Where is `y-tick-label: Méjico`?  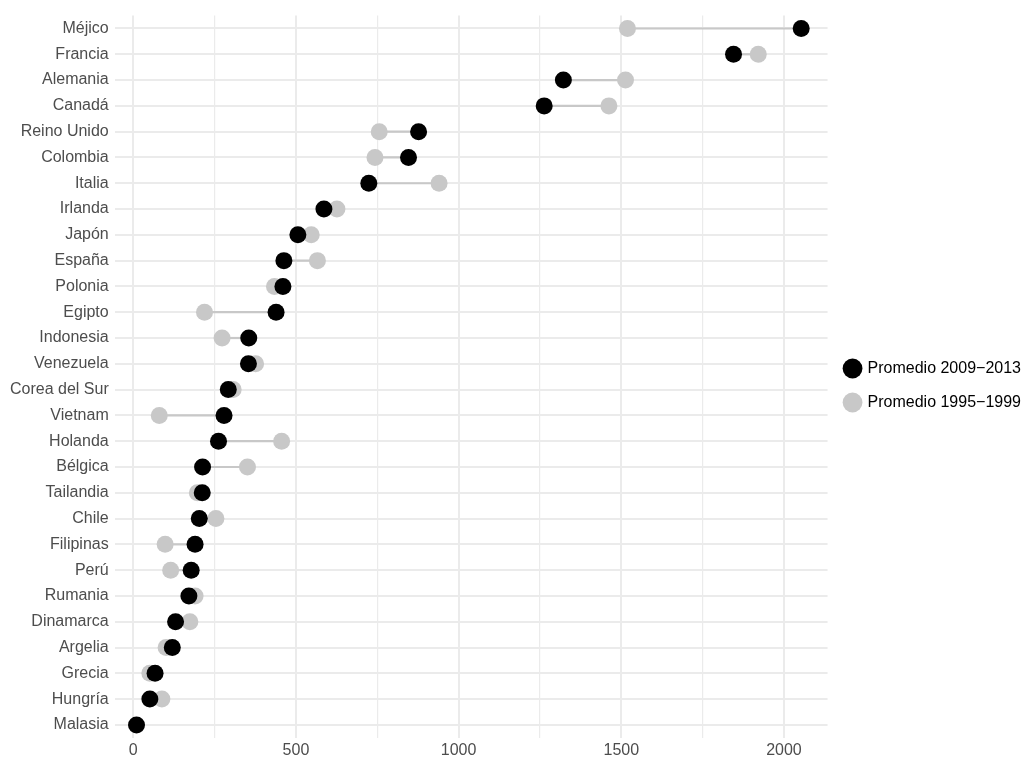 y-tick-label: Méjico is located at coordinates (85, 27).